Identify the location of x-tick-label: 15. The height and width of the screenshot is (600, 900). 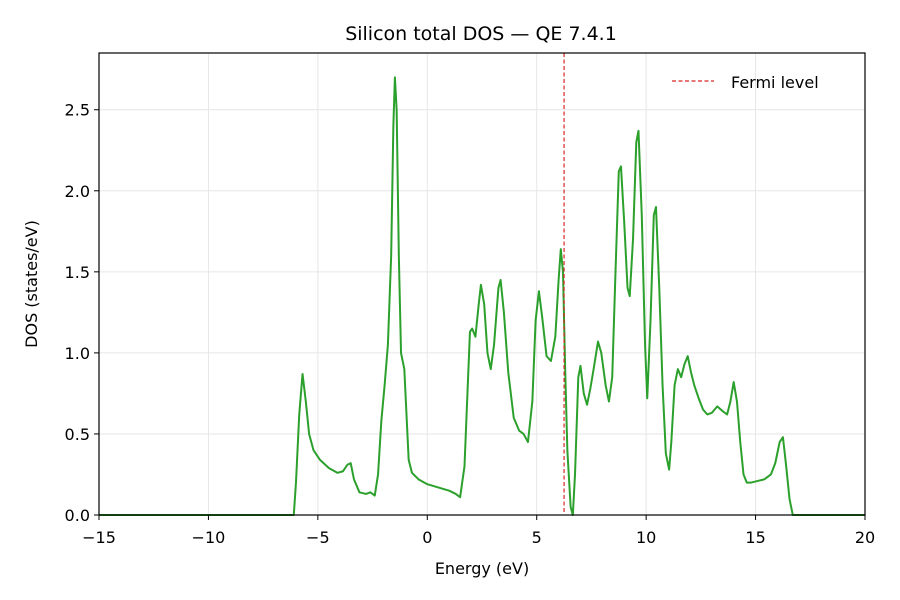
(755, 537).